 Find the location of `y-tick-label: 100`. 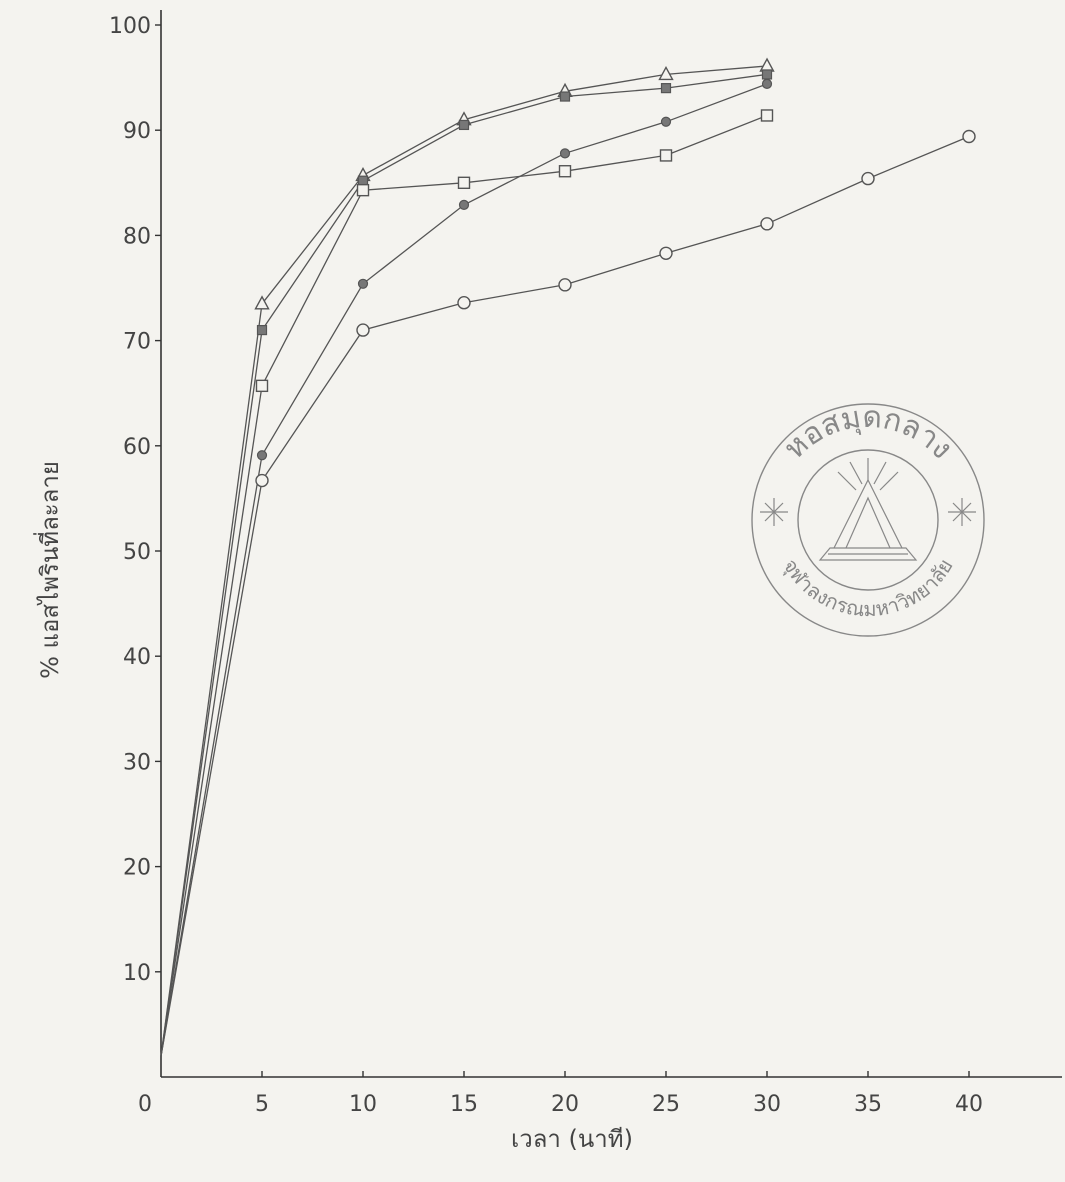

y-tick-label: 100 is located at coordinates (130, 26).